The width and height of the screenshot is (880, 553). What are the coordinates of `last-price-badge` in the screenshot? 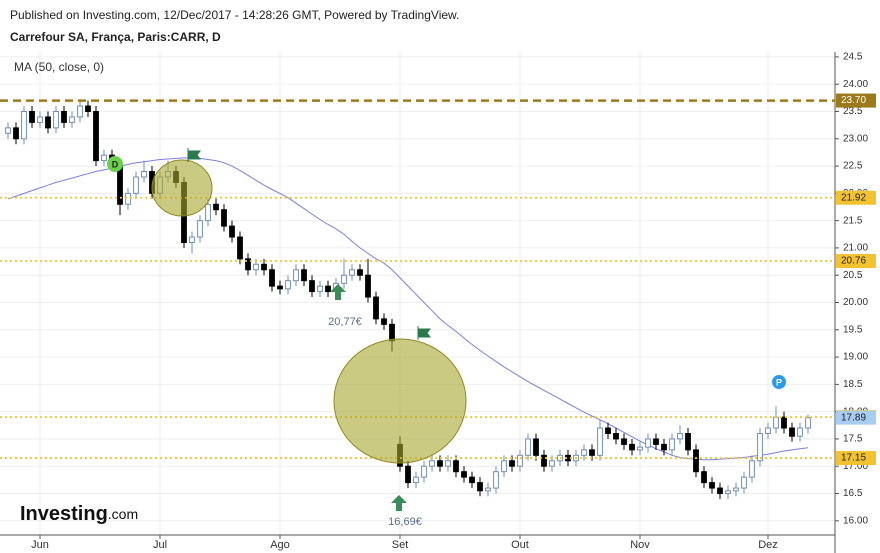 It's located at (856, 417).